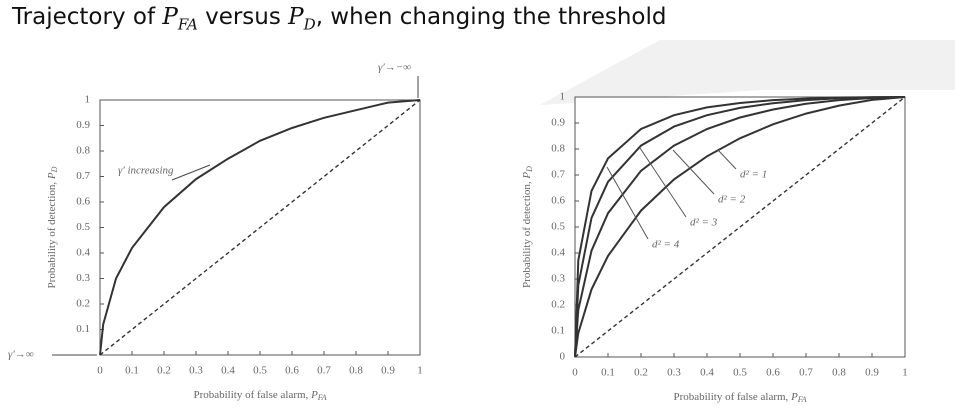  Describe the element at coordinates (191, 172) in the screenshot. I see `annotation-arrow` at that location.